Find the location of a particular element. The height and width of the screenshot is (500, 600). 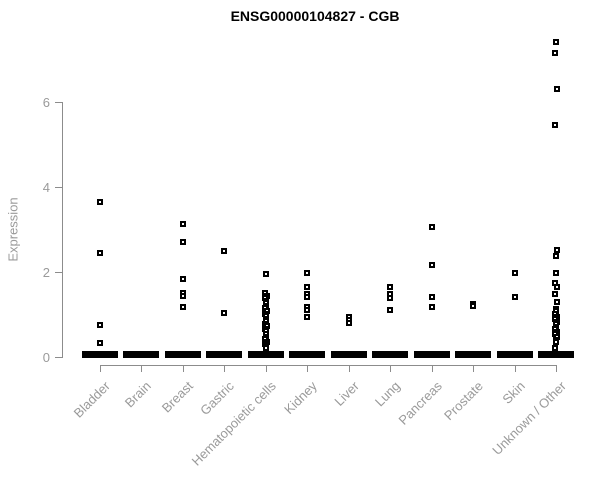

y-tick-label: 6 is located at coordinates (46, 102).